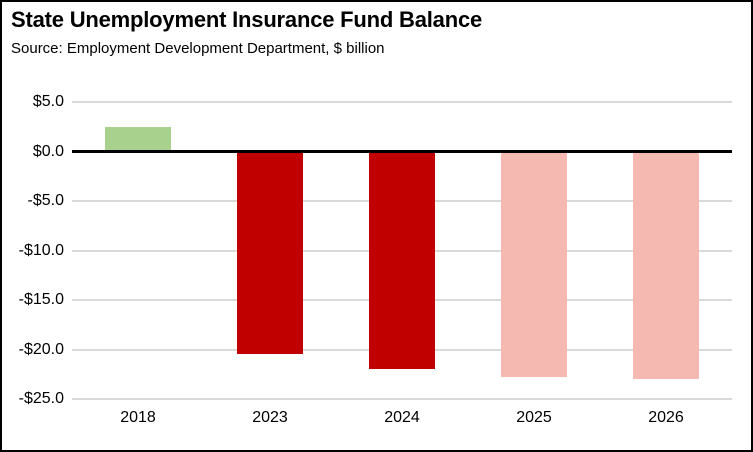 The width and height of the screenshot is (753, 452). I want to click on bar-2023, so click(270, 253).